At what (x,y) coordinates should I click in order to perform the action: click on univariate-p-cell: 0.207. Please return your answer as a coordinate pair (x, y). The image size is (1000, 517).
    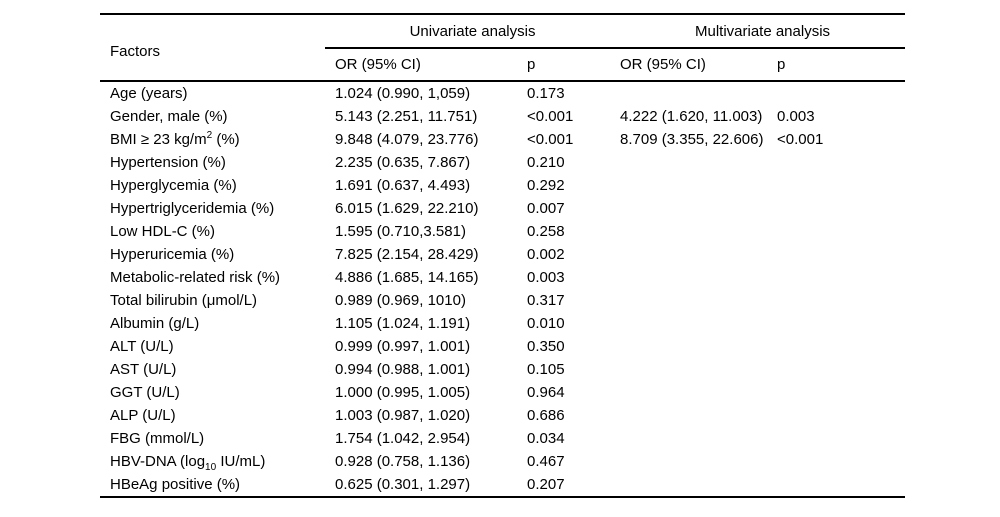
    Looking at the image, I should click on (564, 485).